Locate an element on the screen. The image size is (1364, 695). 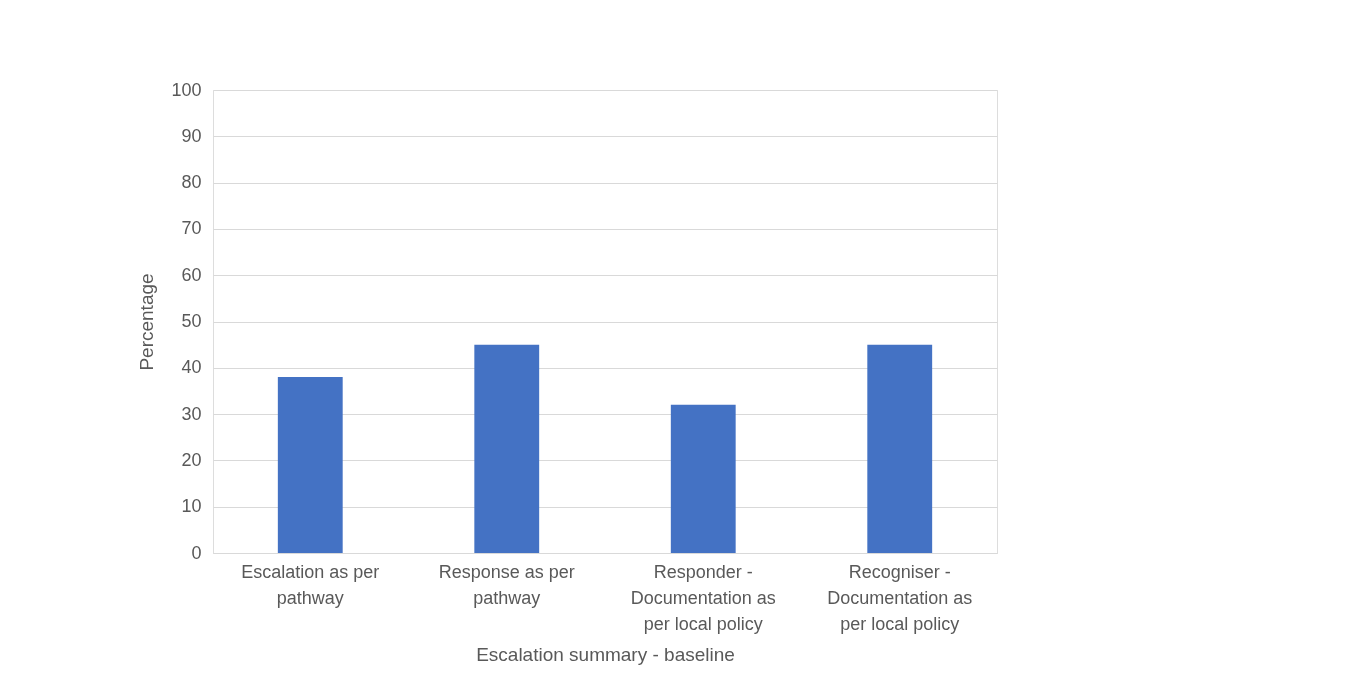
y-tick-label: 30 is located at coordinates (191, 413).